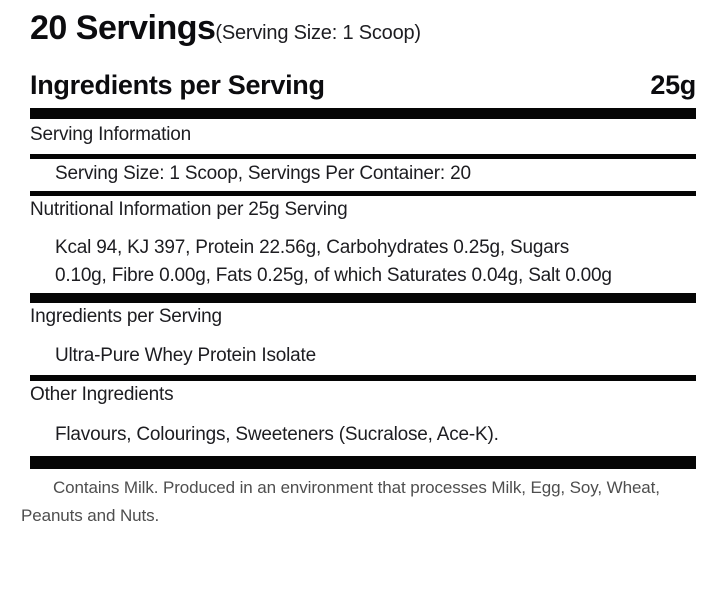 The width and height of the screenshot is (722, 598). I want to click on section-heading-serving-information: Serving Information, so click(110, 134).